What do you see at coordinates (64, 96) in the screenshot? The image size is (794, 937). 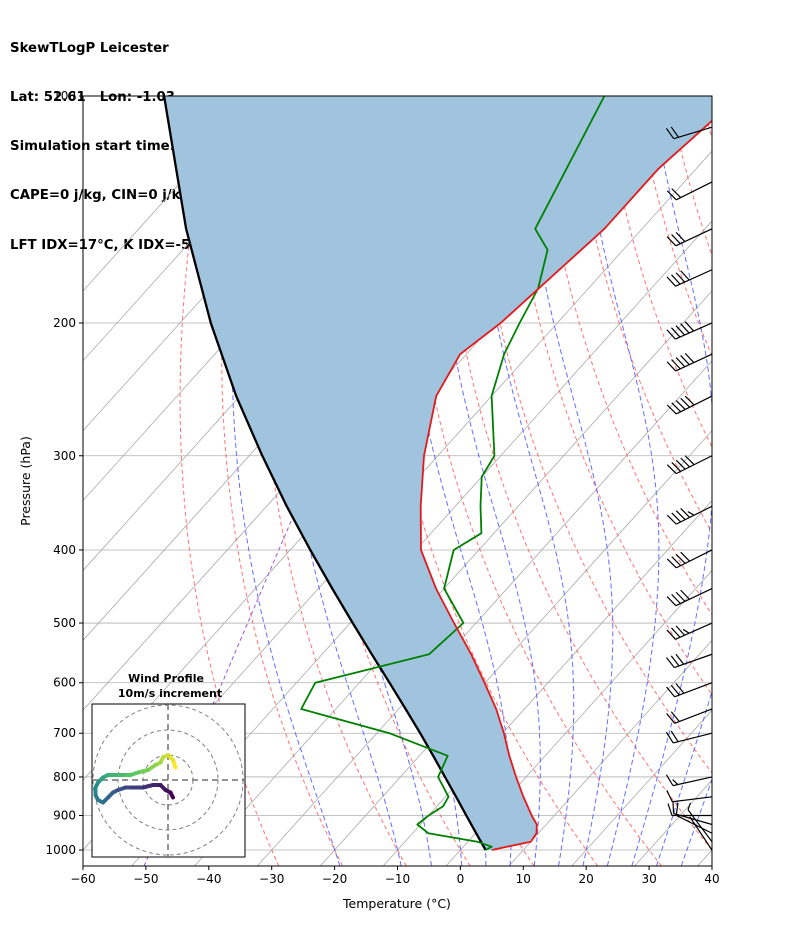 I see `y-tick-label: 100` at bounding box center [64, 96].